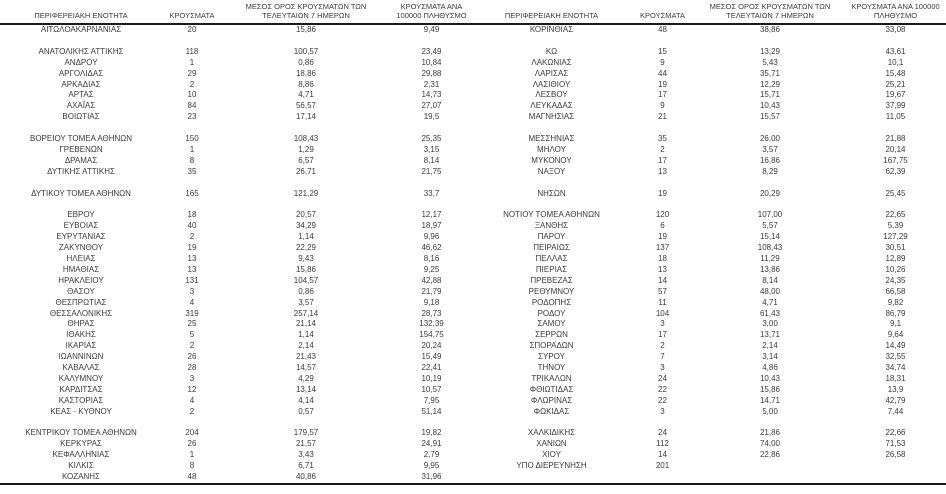 Image resolution: width=946 pixels, height=494 pixels. I want to click on per100k-cell: 2,31, so click(431, 84).